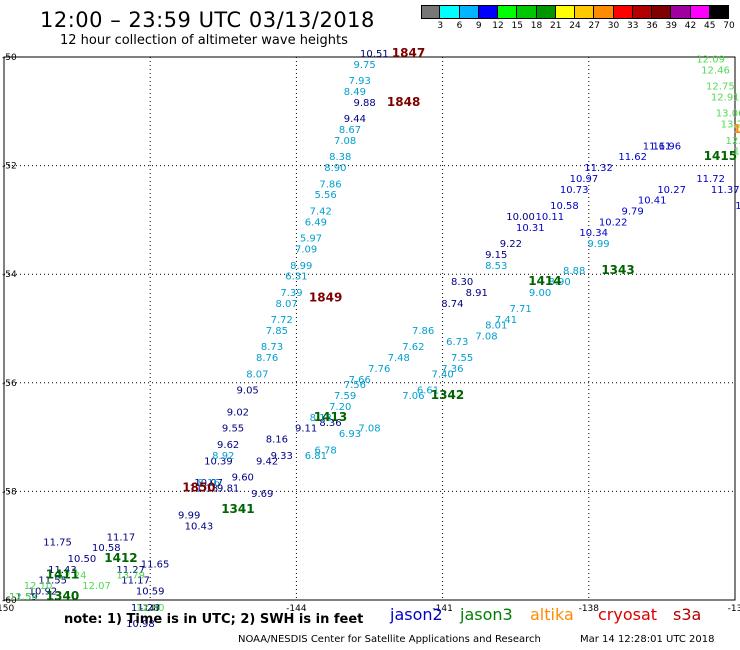 This screenshot has width=740, height=650. Describe the element at coordinates (428, 391) in the screenshot. I see `swh-value: 6.61` at that location.